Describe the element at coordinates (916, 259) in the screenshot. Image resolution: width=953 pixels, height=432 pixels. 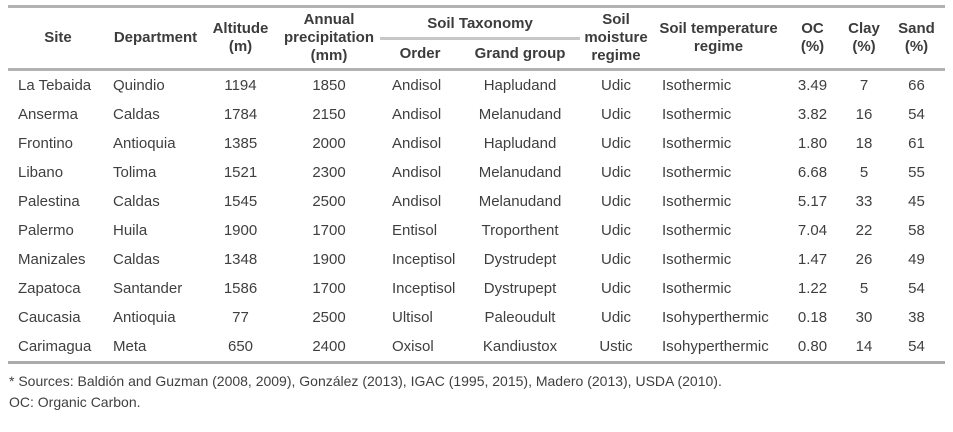
I see `table-cell: 49` at that location.